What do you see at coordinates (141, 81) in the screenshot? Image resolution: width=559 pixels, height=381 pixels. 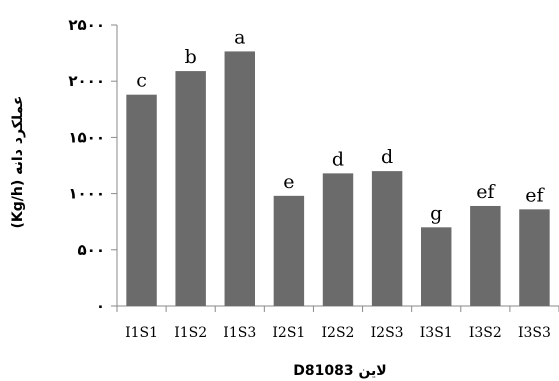 I see `bar-significance-label: c` at bounding box center [141, 81].